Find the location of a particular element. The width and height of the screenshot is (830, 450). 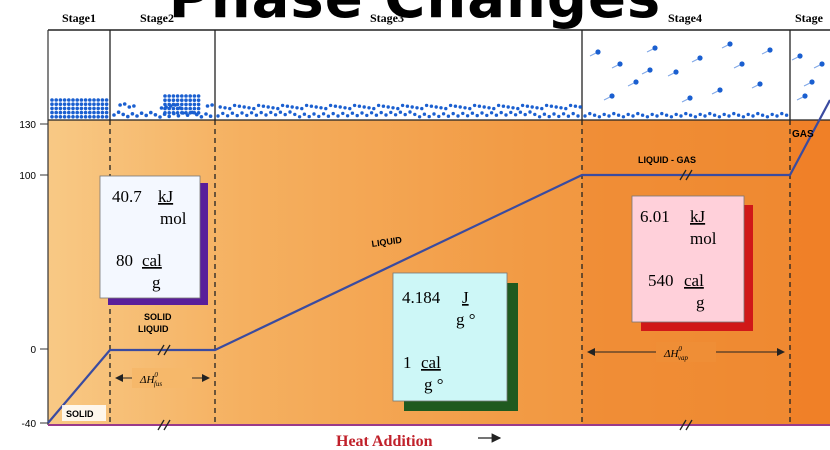

y-tick-minus40: -40 is located at coordinates (29, 424).